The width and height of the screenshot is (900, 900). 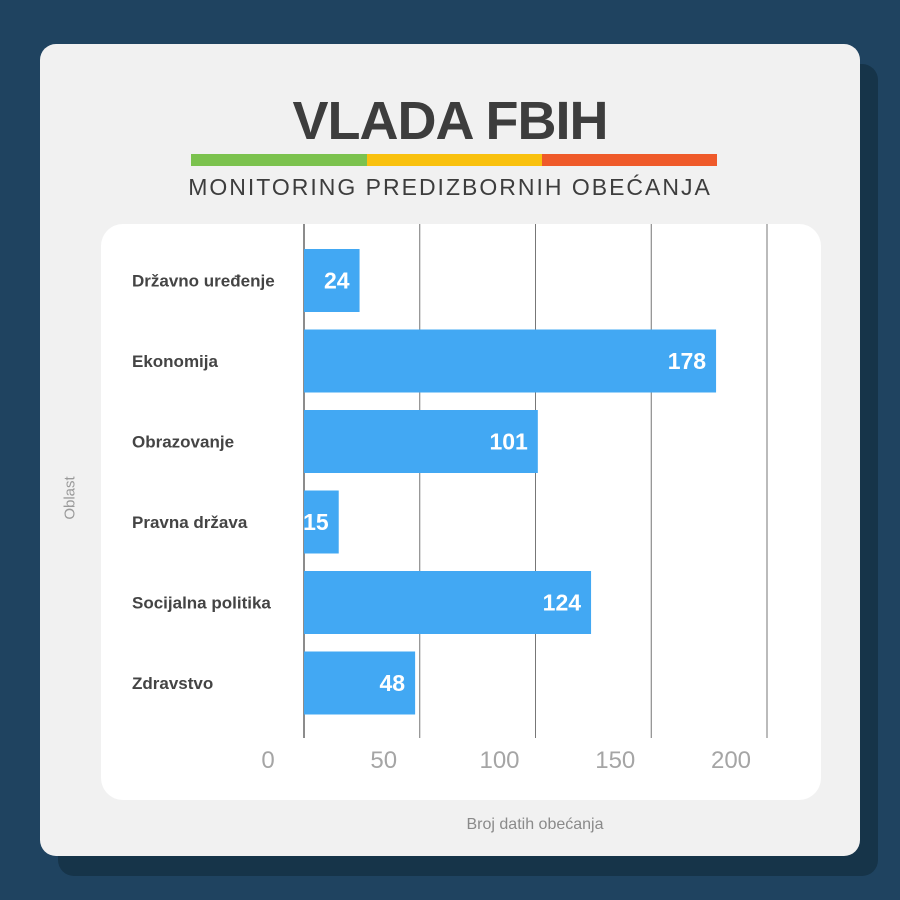 What do you see at coordinates (172, 683) in the screenshot?
I see `category-label: Zdravstvo` at bounding box center [172, 683].